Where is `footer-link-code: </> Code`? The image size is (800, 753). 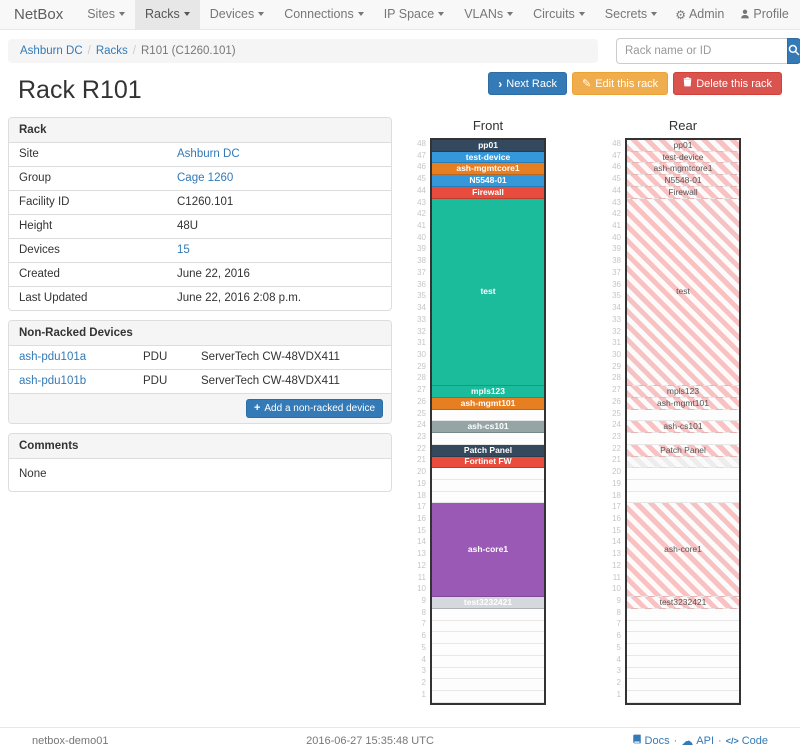 footer-link-code: </> Code is located at coordinates (746, 740).